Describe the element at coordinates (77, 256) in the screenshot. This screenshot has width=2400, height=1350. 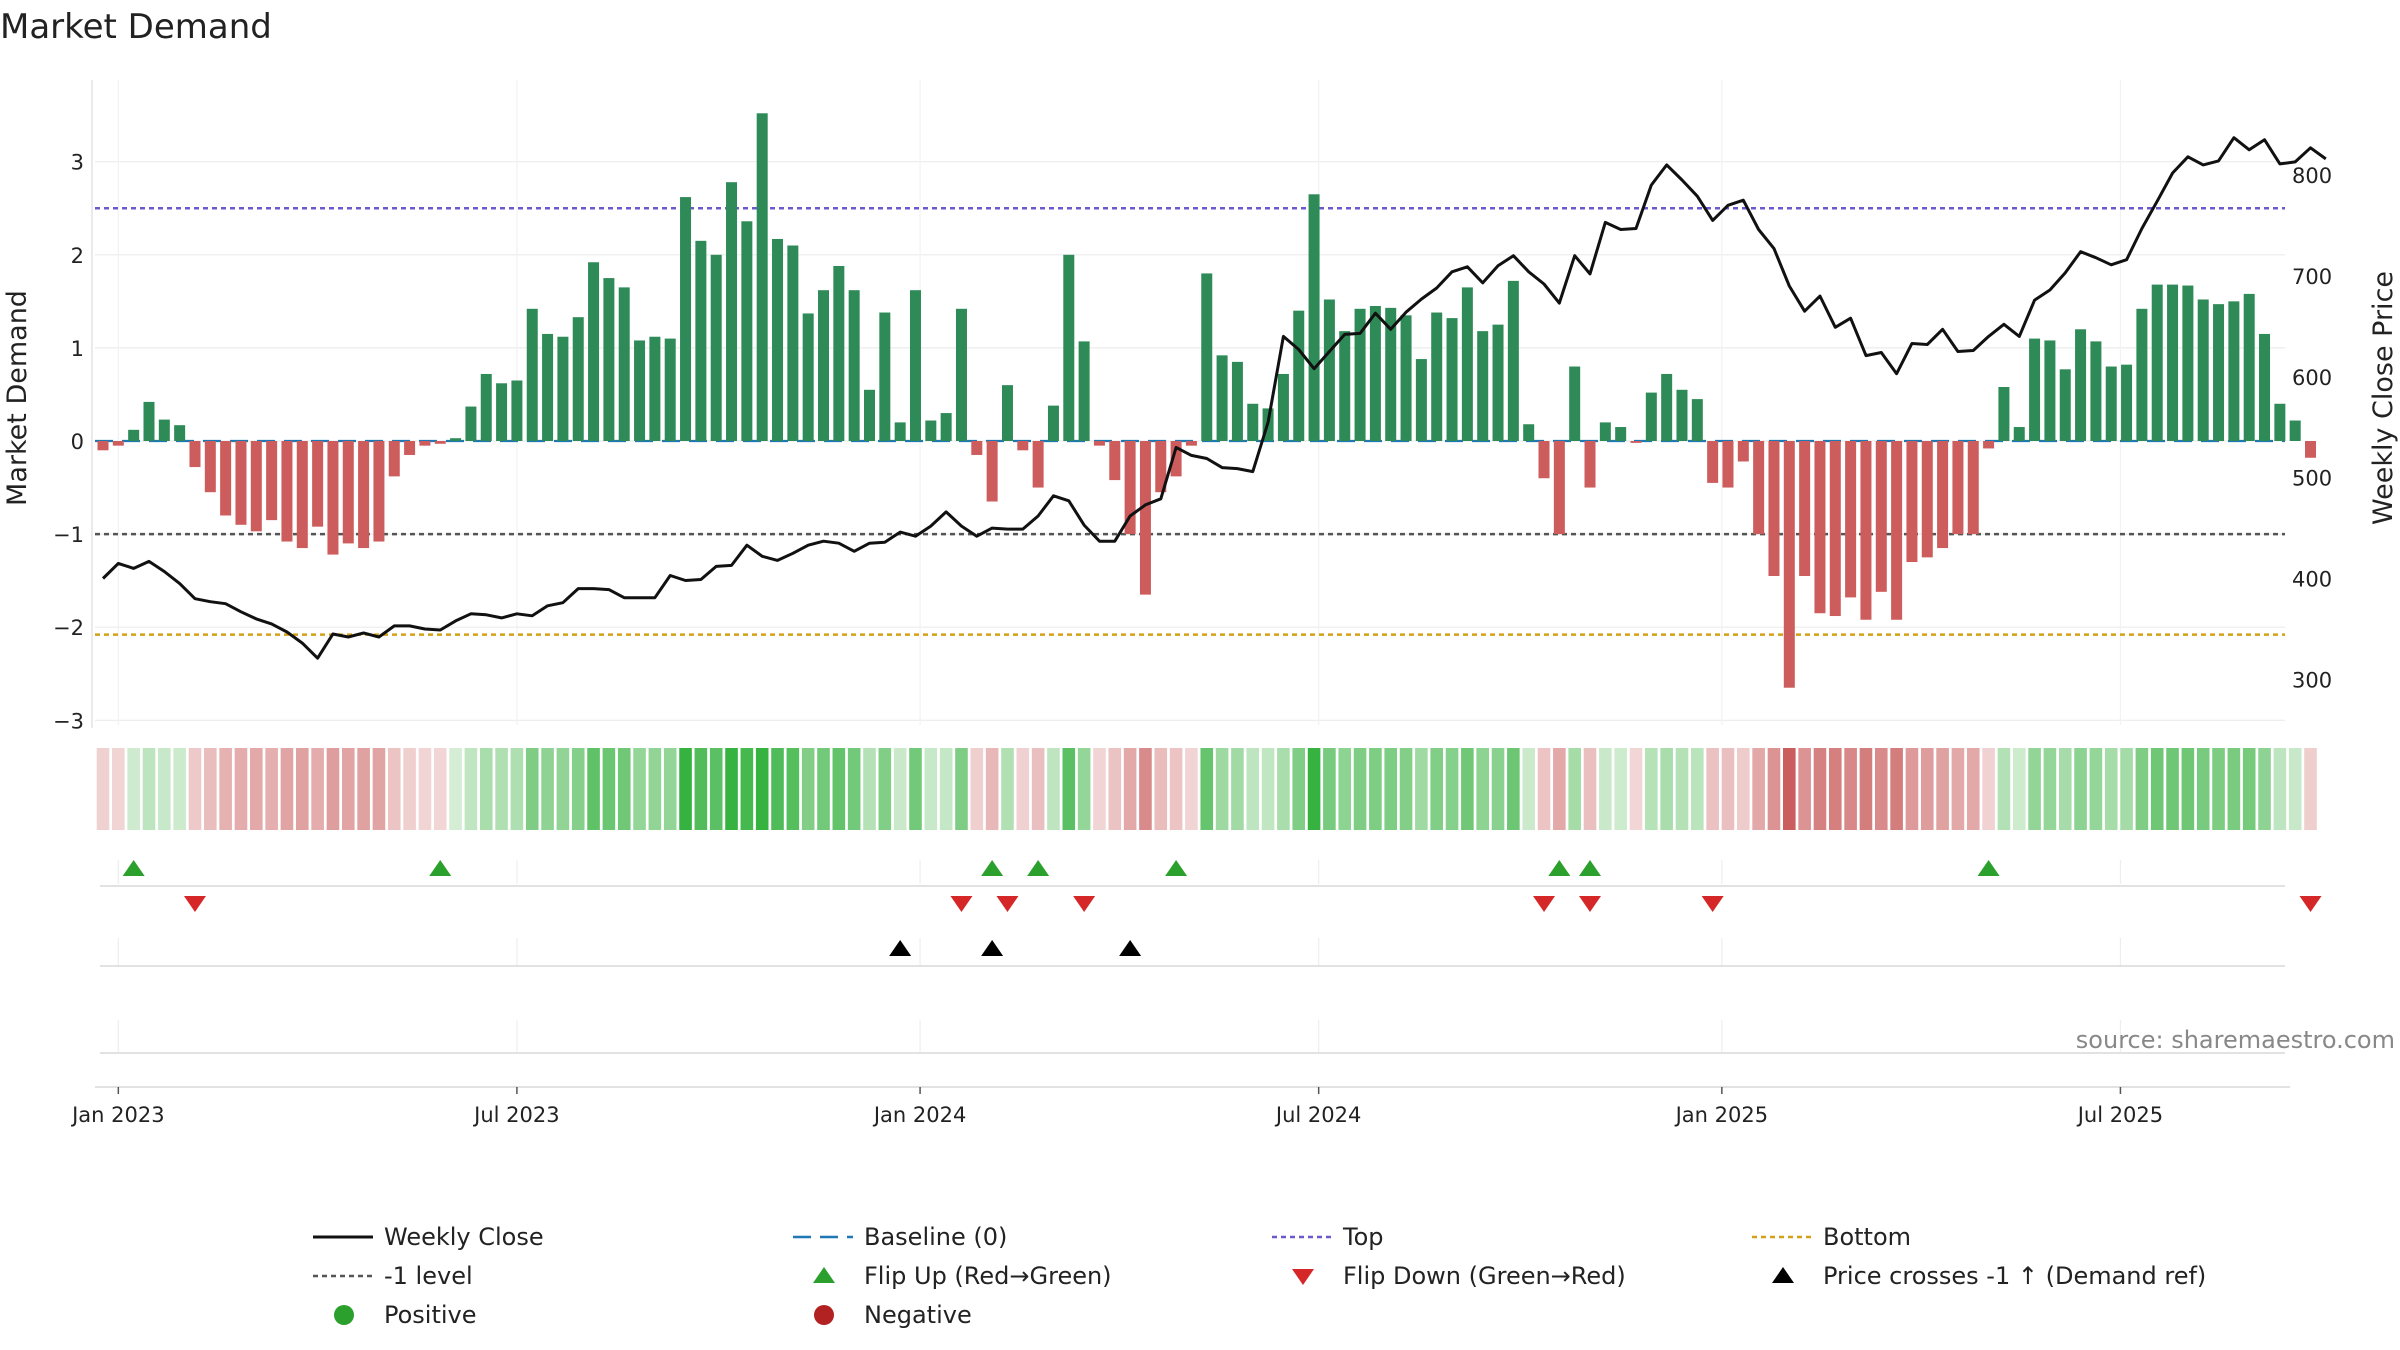
I see `left-tick-label: 2` at that location.